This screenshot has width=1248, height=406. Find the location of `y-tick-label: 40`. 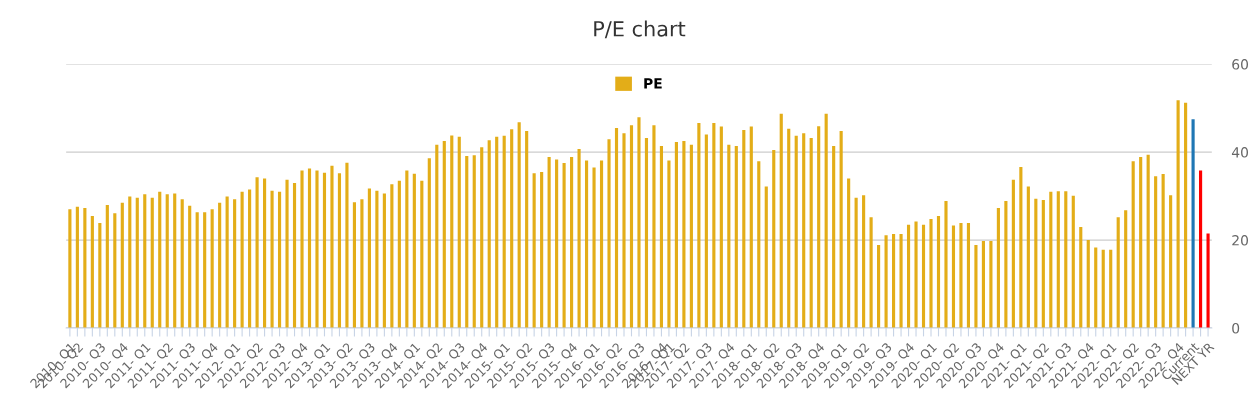

y-tick-label: 40 is located at coordinates (1239, 152).